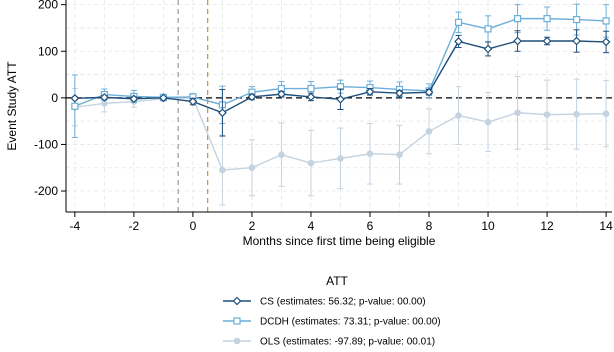 The height and width of the screenshot is (352, 614). What do you see at coordinates (12, 106) in the screenshot?
I see `y-axis-title: Event Study ATT` at bounding box center [12, 106].